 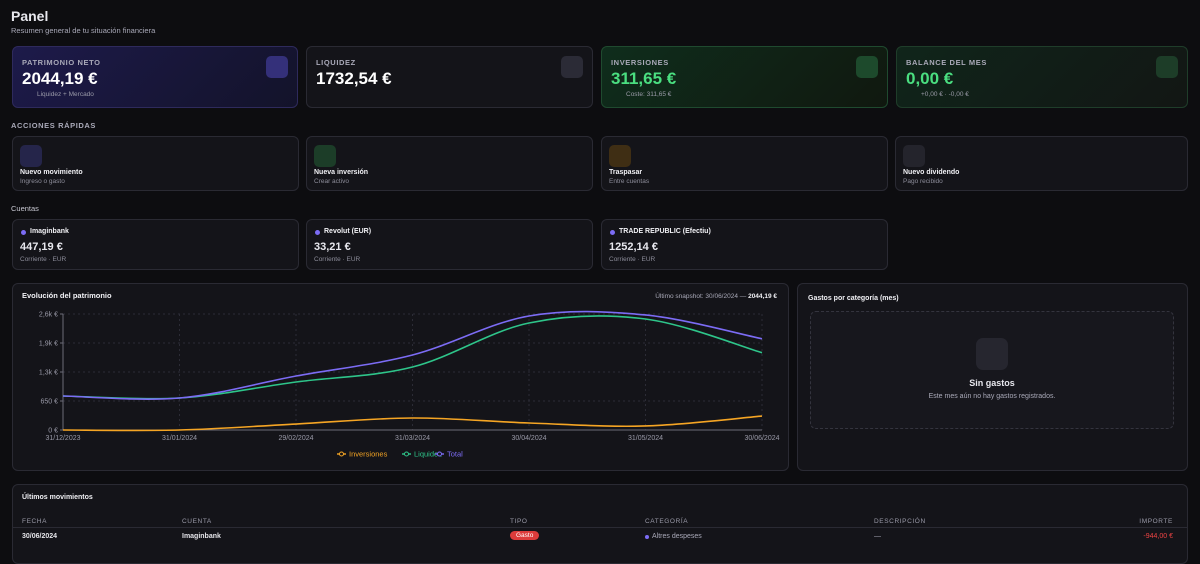 I want to click on cell-description: —, so click(x=877, y=536).